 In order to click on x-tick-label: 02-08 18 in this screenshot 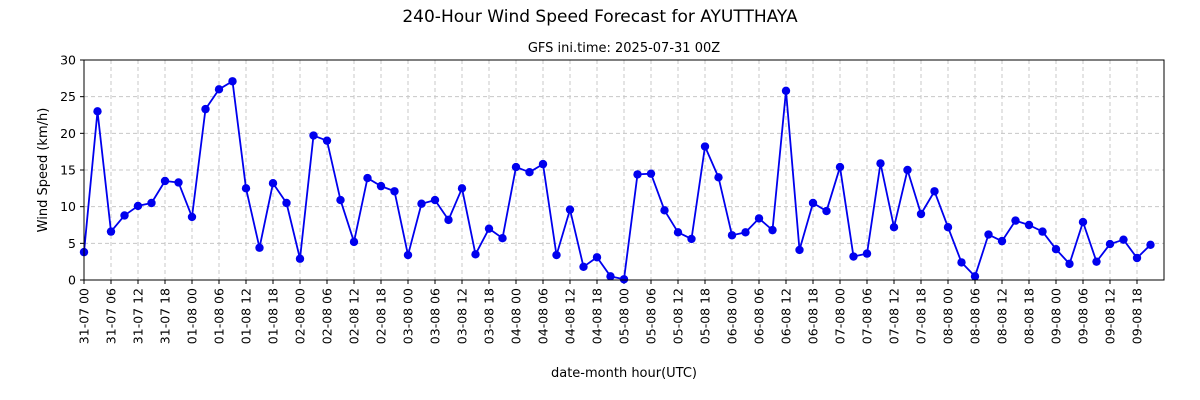, I will do `click(381, 316)`.